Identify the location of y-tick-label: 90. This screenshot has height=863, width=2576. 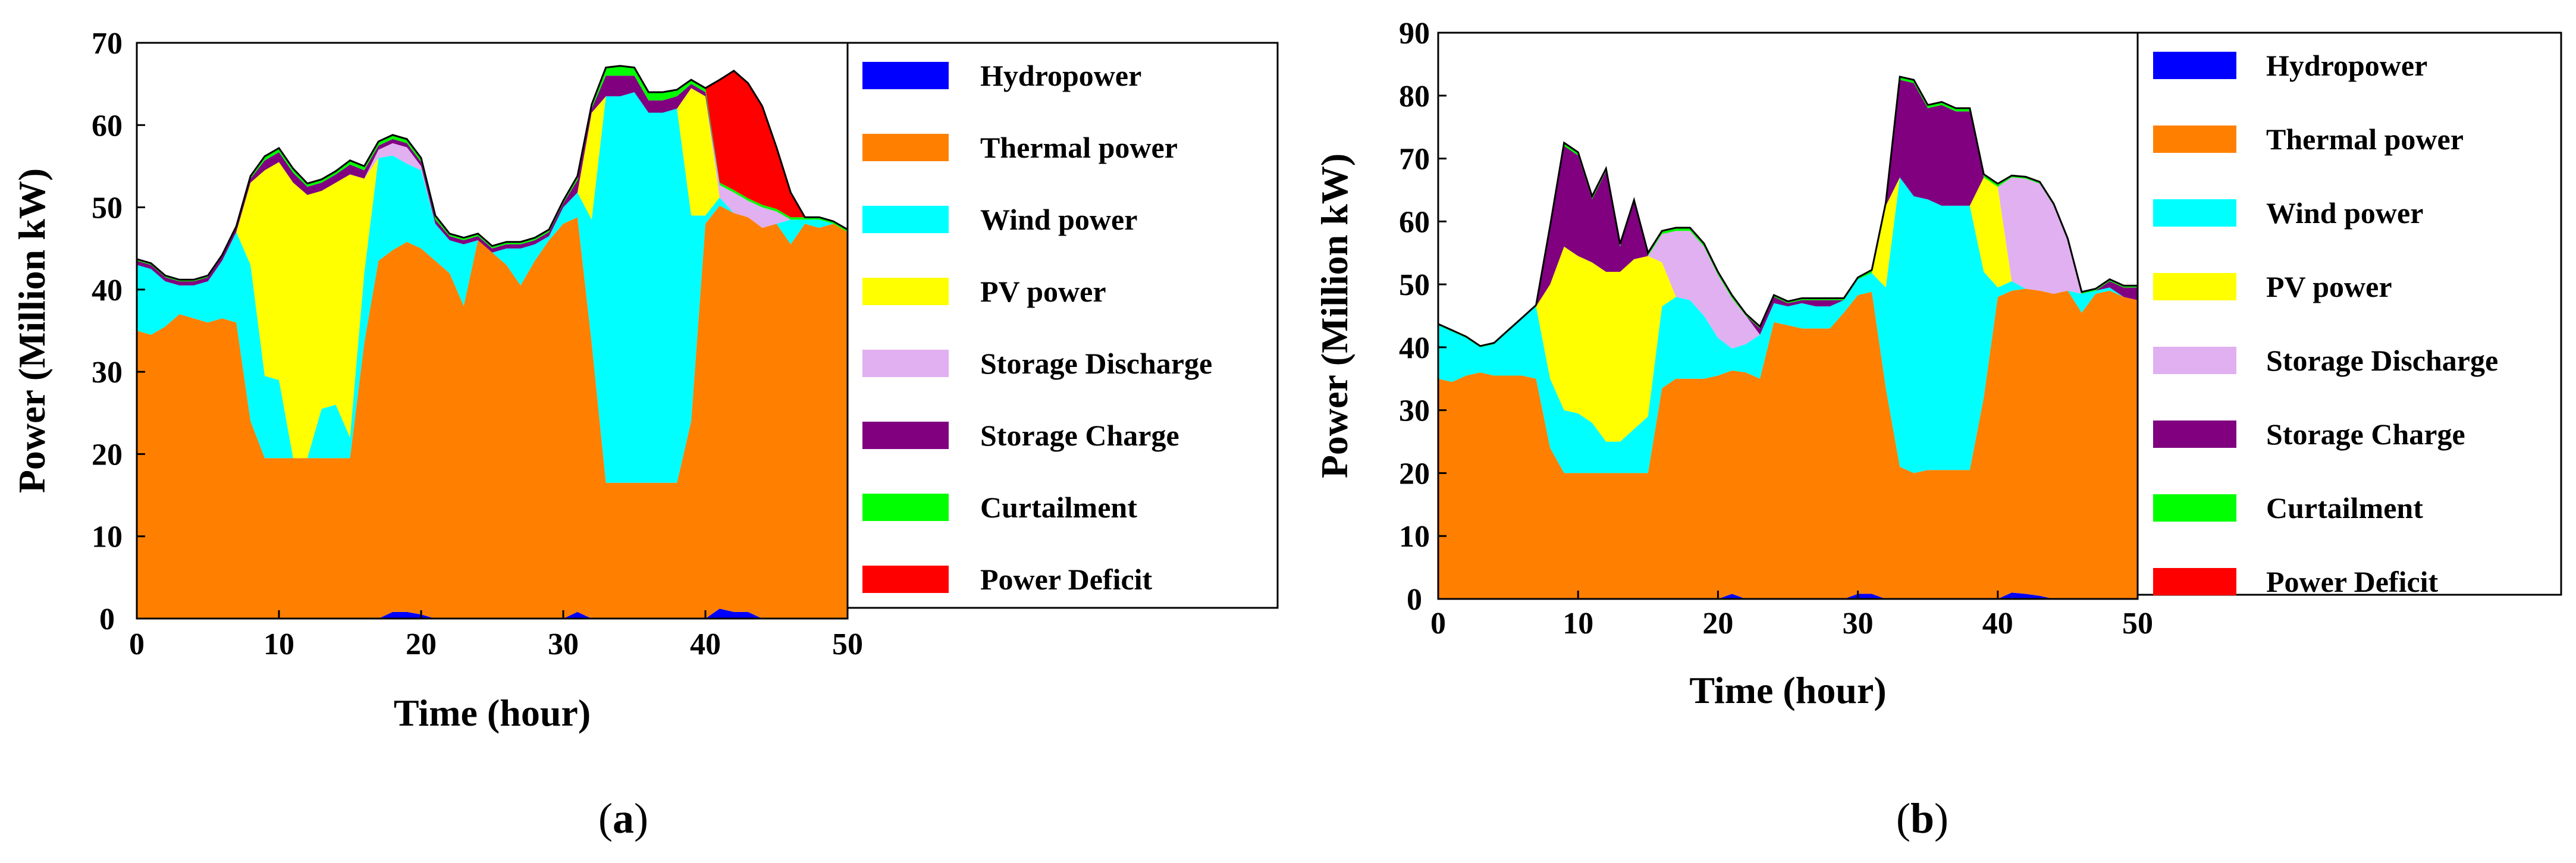
(1414, 34).